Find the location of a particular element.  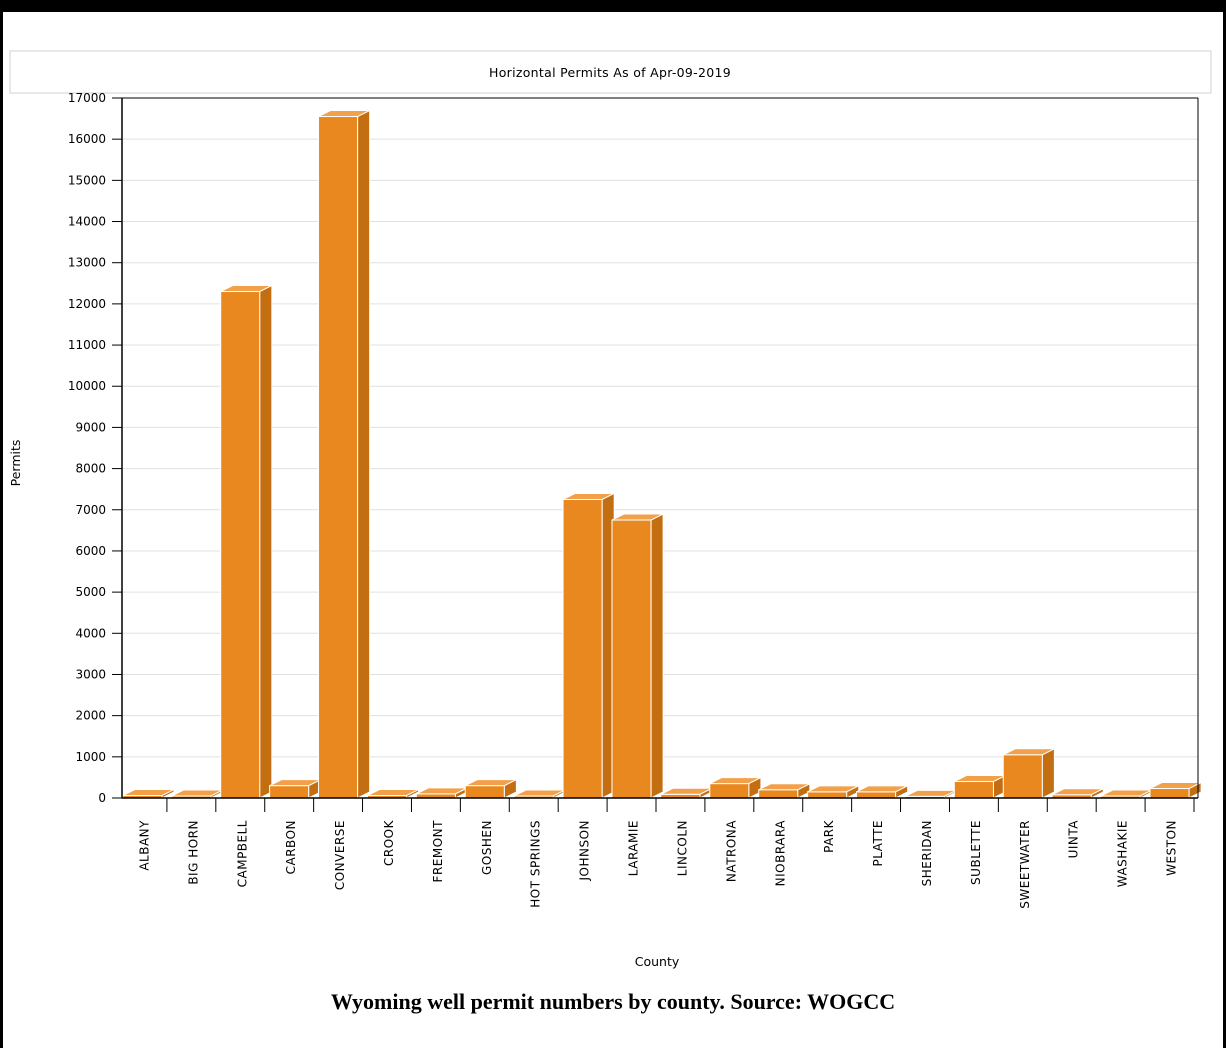

x-axis-label: County is located at coordinates (657, 961).